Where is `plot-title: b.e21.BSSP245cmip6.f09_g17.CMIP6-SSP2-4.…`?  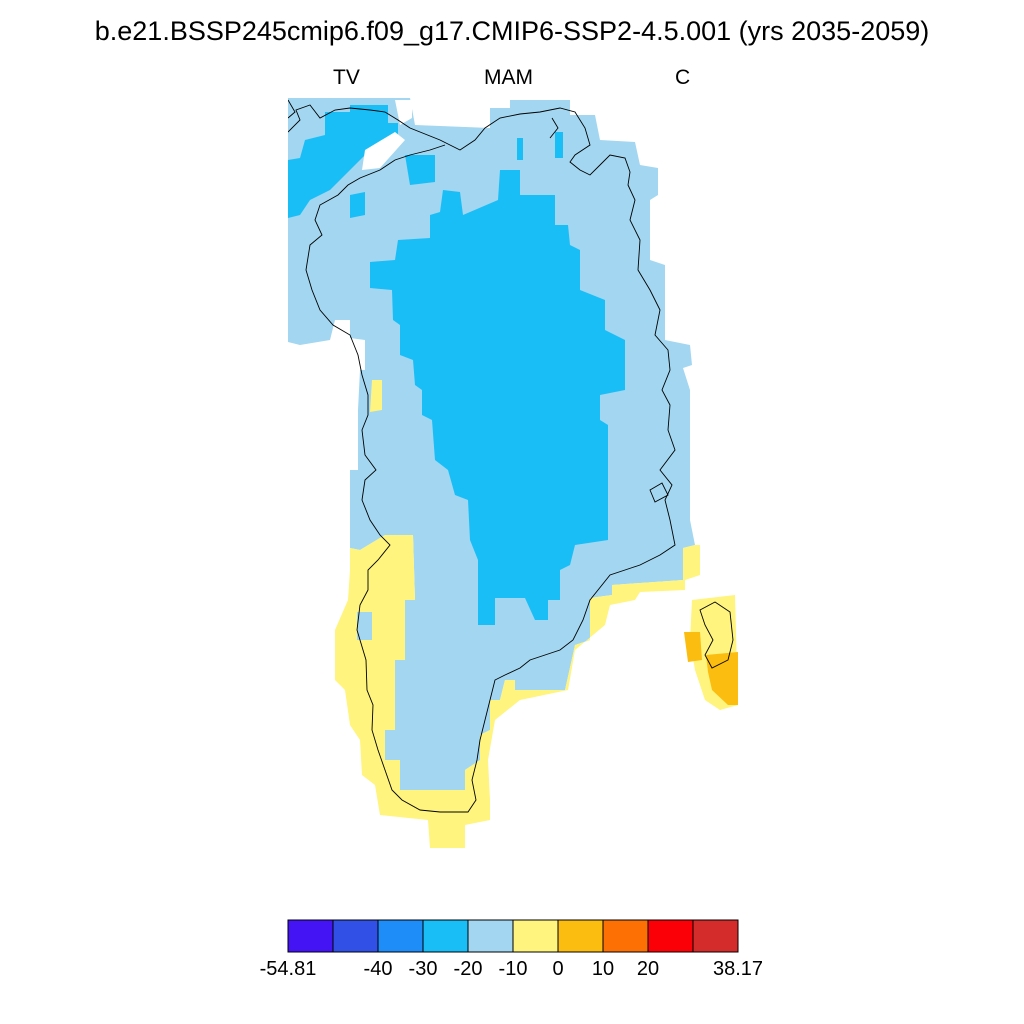 plot-title: b.e21.BSSP245cmip6.f09_g17.CMIP6-SSP2-4.… is located at coordinates (512, 31).